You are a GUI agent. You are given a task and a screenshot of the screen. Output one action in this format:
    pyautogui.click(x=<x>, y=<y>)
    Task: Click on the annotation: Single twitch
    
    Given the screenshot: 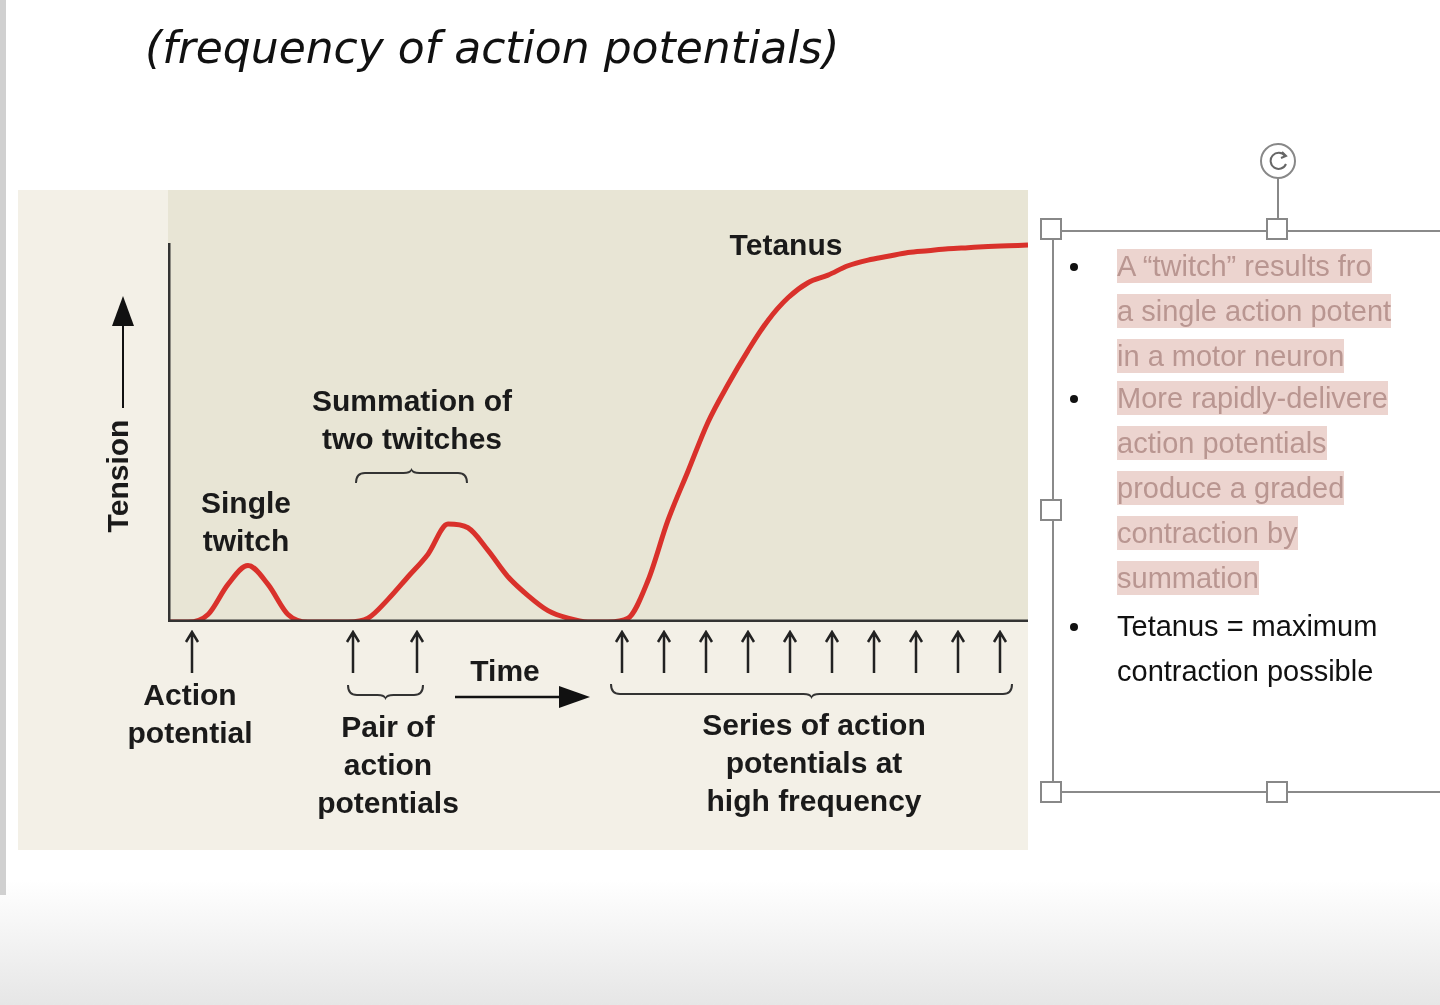 What is the action you would take?
    pyautogui.click(x=246, y=522)
    